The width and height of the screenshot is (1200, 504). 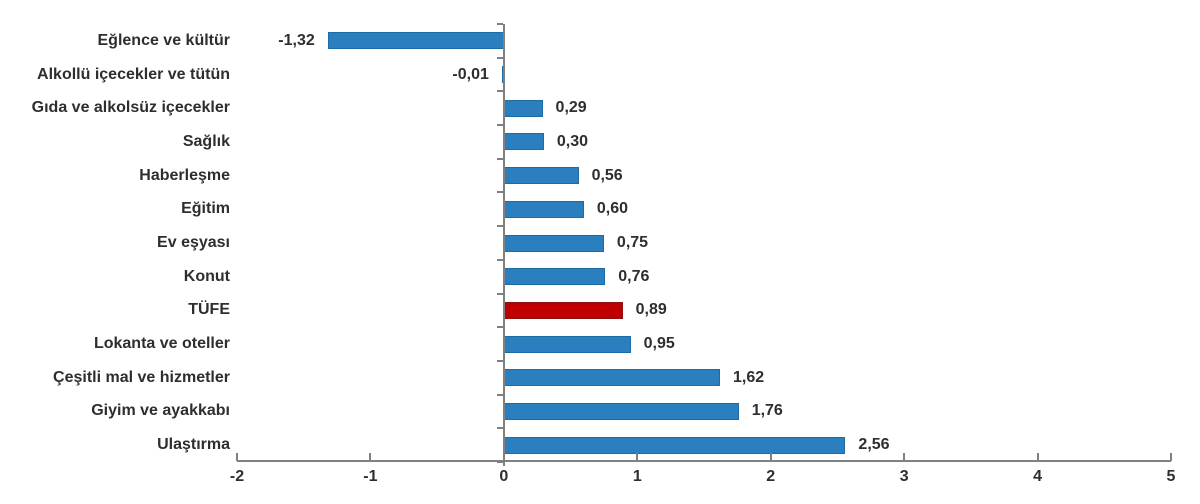 I want to click on category-label: Sağlık, so click(x=206, y=141).